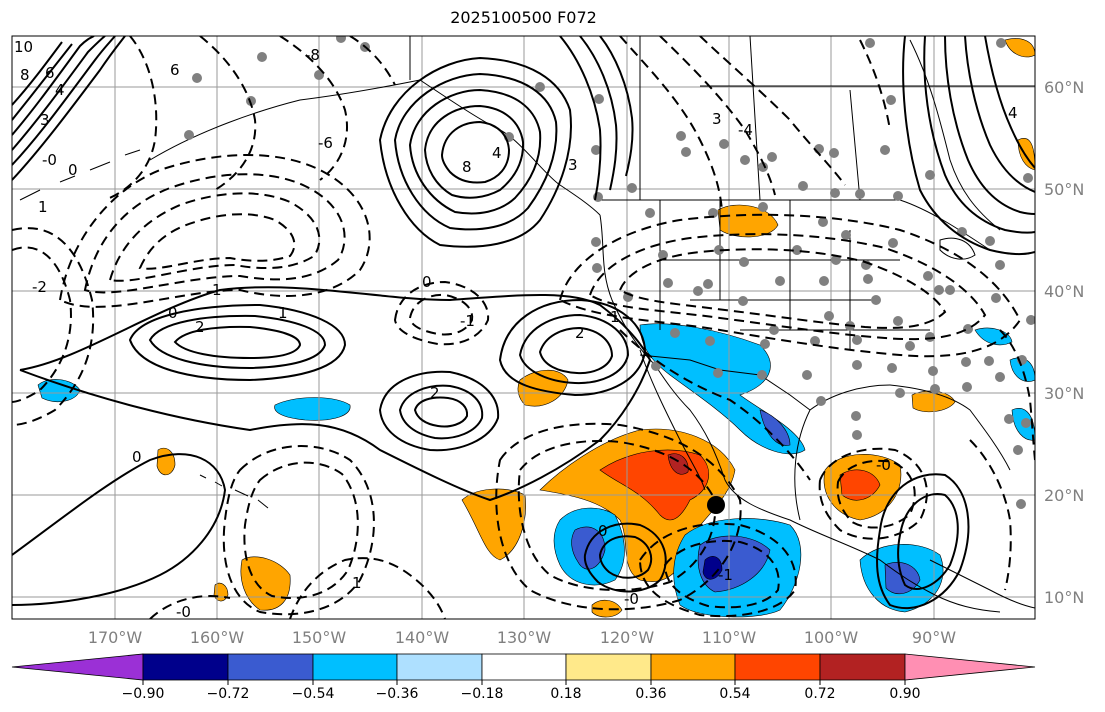 Image resolution: width=1105 pixels, height=712 pixels. I want to click on contour-neg-mexico-line, so click(715, 405).